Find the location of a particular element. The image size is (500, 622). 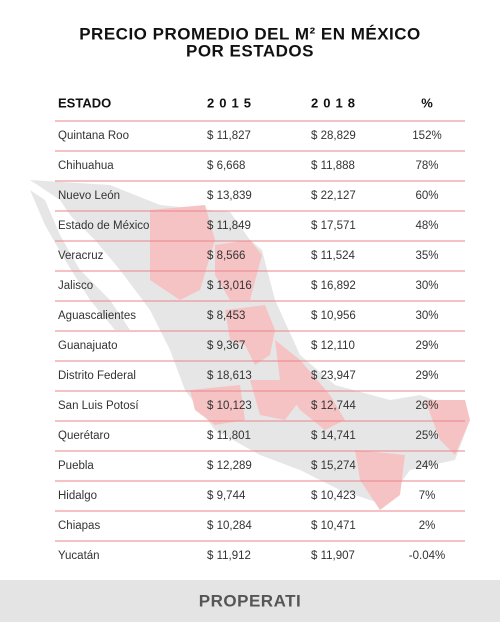

table-cell: 152% is located at coordinates (426, 136).